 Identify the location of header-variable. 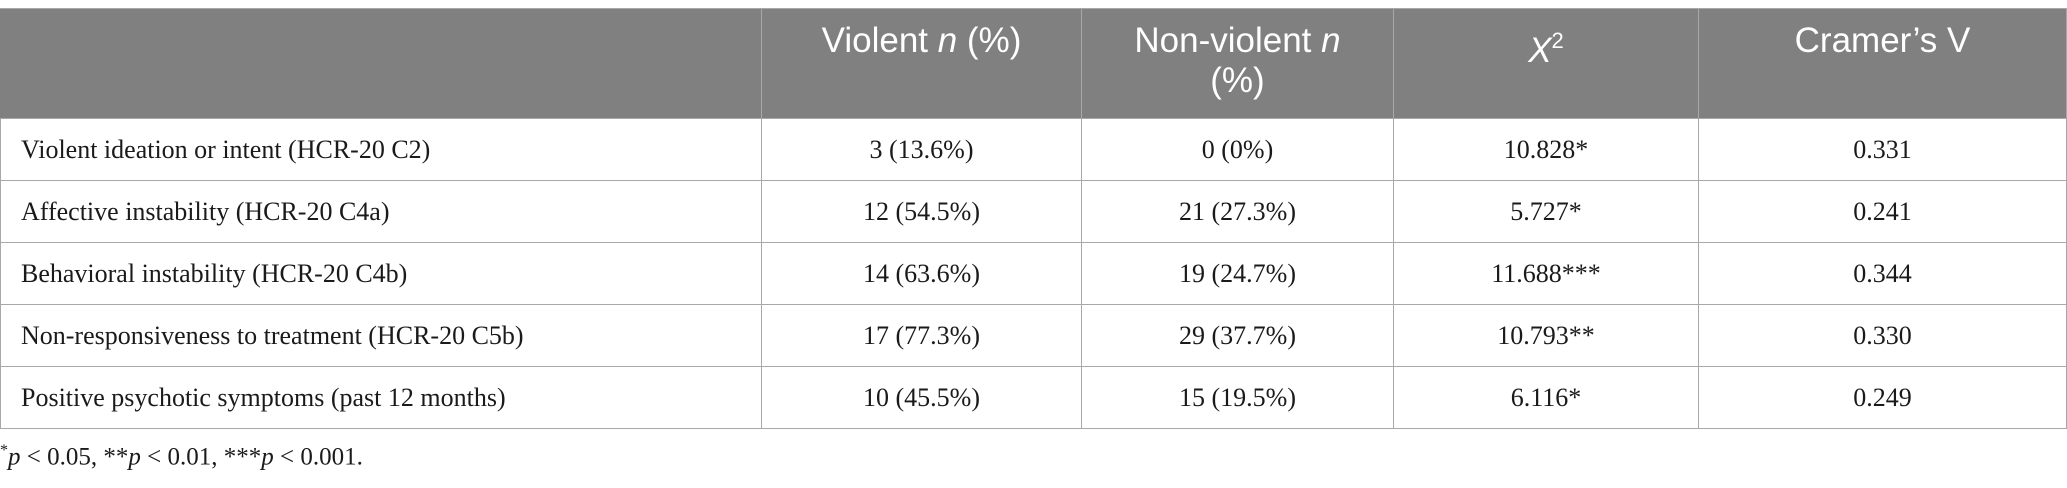
(381, 63).